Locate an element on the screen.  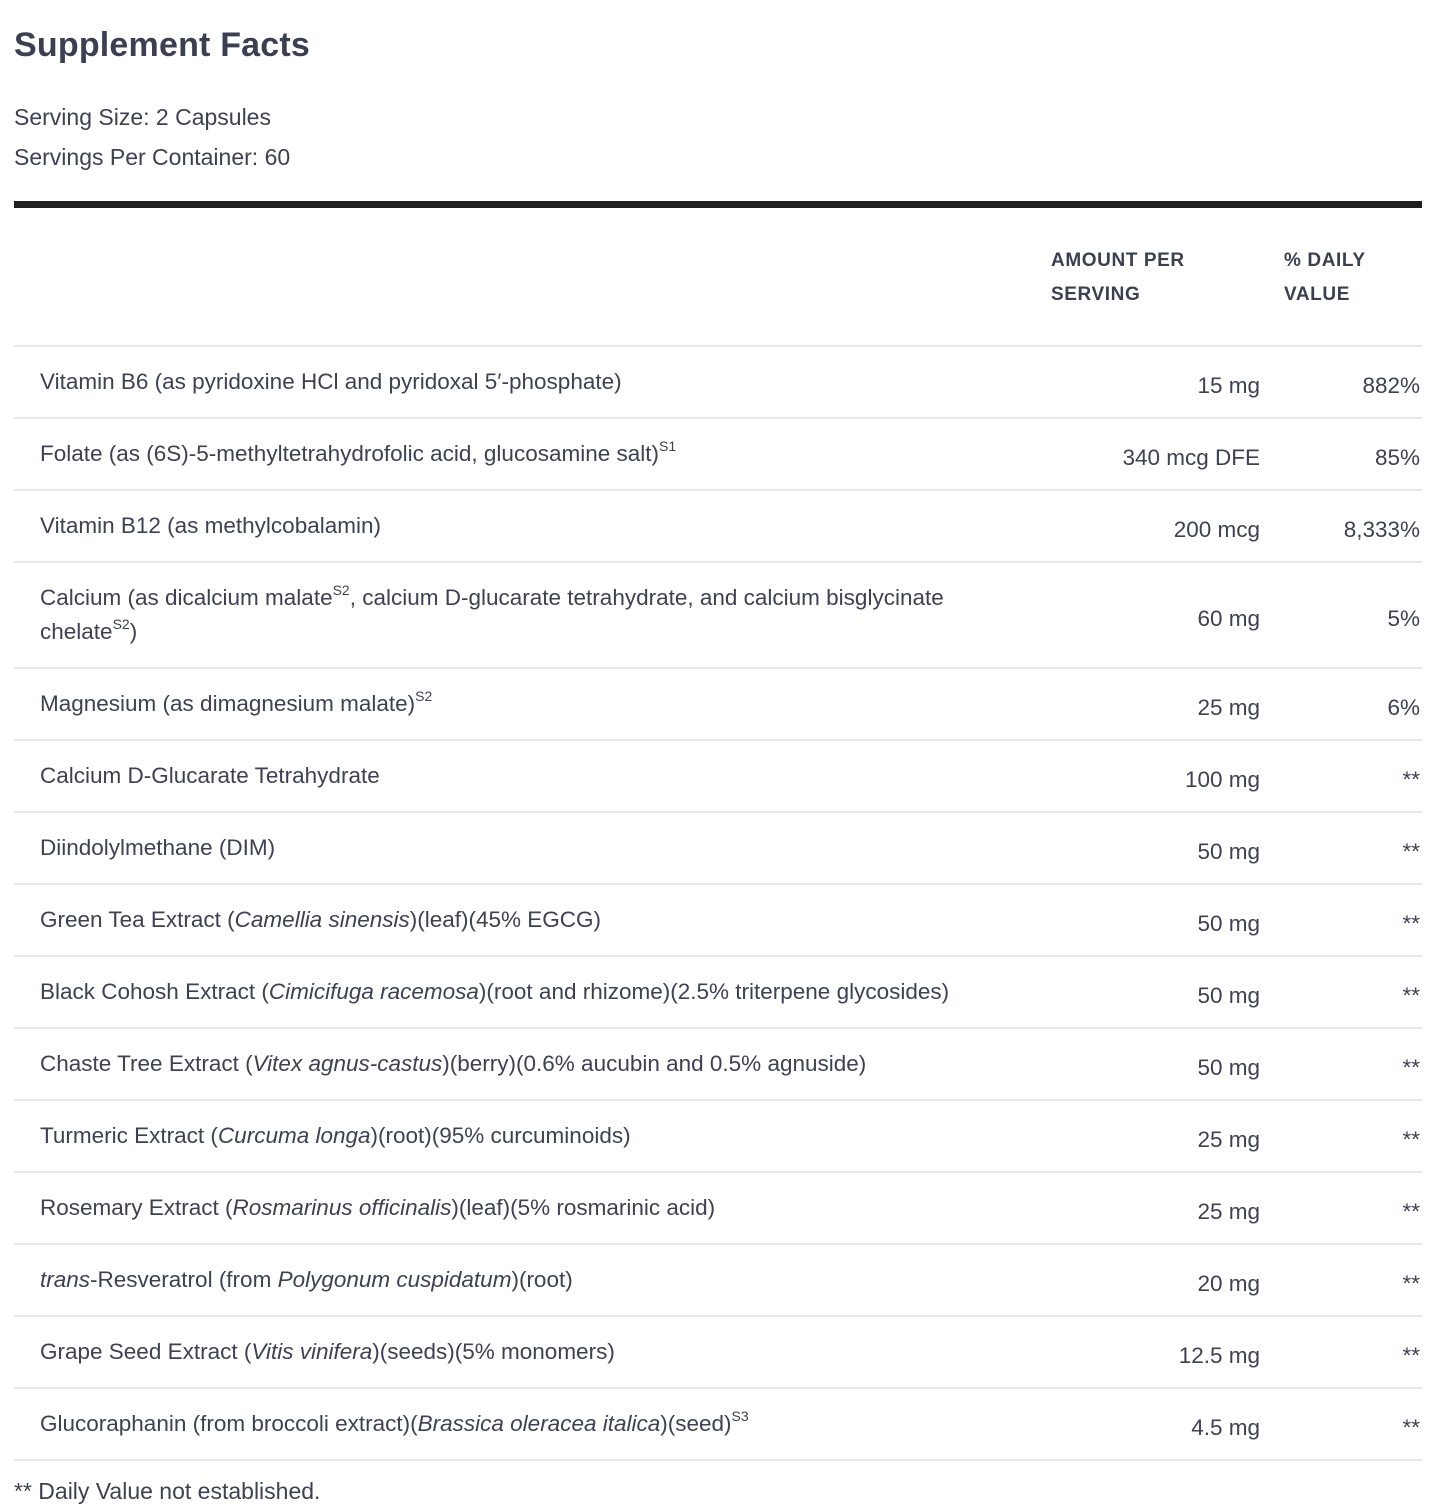
header-amount-cell: AMOUNT PER SERVING is located at coordinates (1142, 278).